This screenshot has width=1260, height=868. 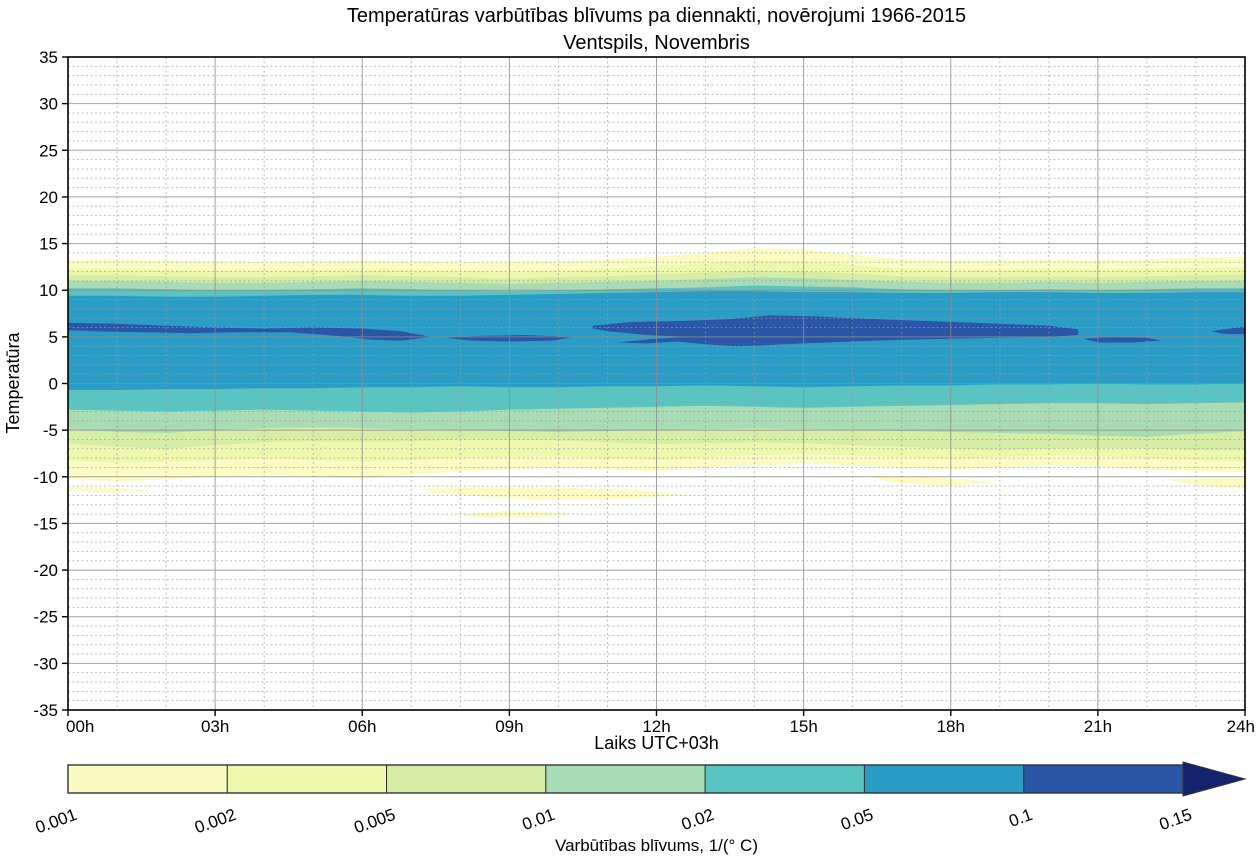 I want to click on colorbar-overflow-arrow, so click(x=1214, y=779).